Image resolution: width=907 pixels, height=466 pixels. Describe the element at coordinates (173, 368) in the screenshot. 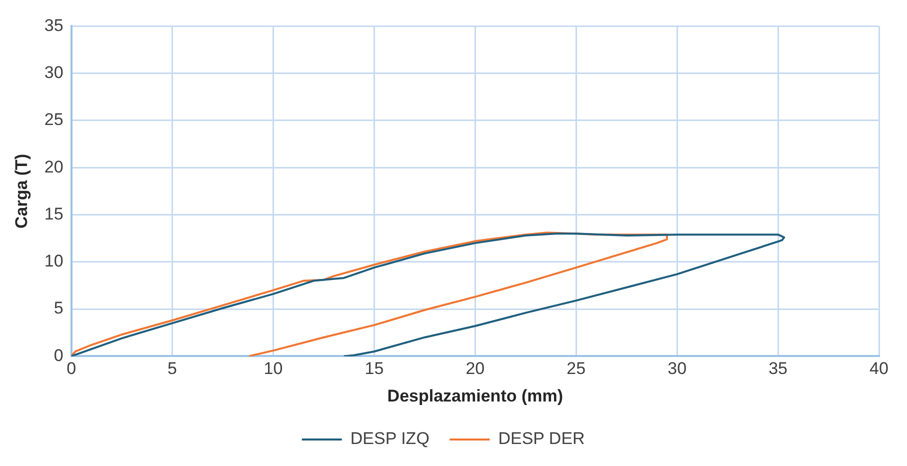

I see `x-tick-label: 5` at that location.